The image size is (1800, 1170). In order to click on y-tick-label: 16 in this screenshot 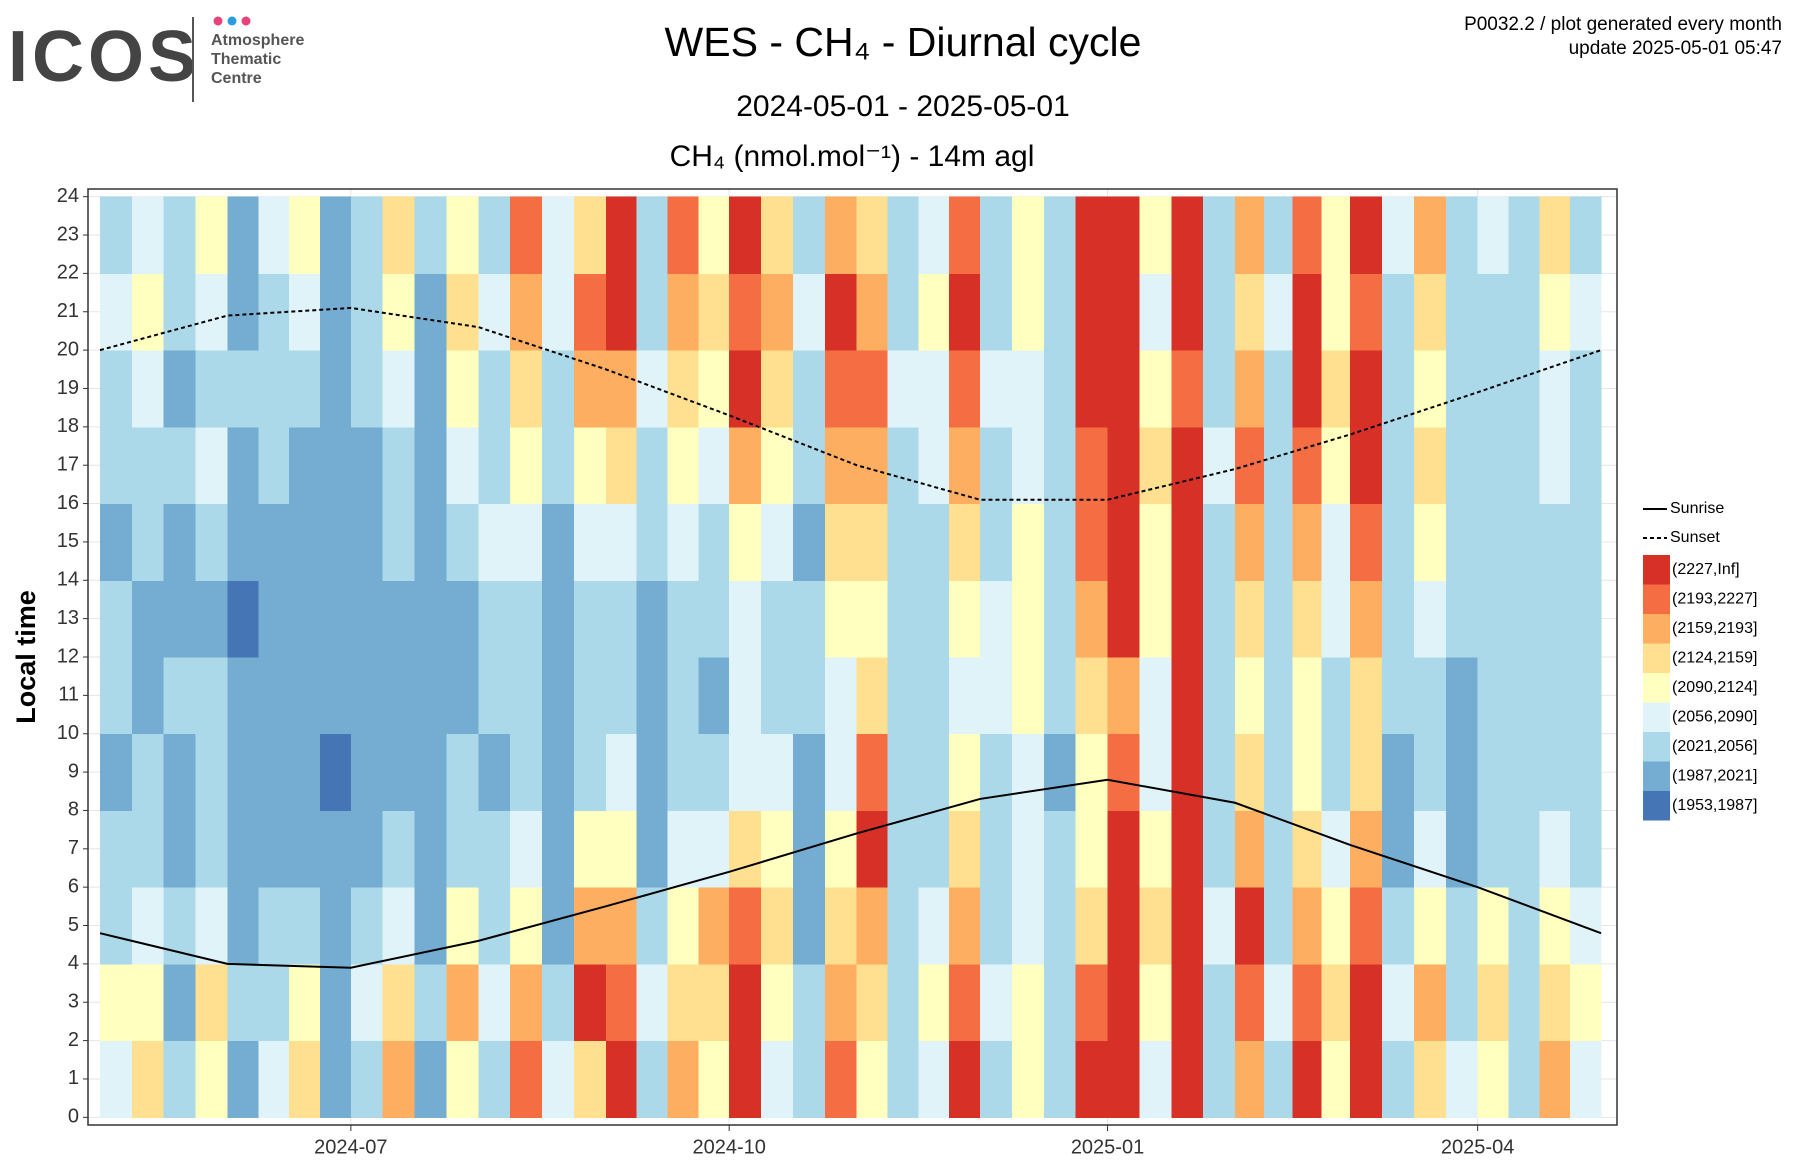, I will do `click(68, 503)`.